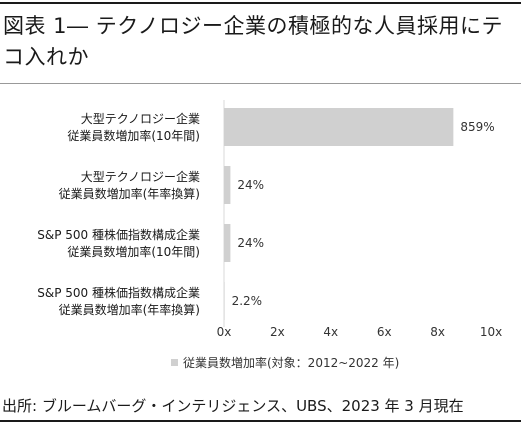 This screenshot has width=521, height=427. Describe the element at coordinates (118, 234) in the screenshot. I see `category-label-3-line-1: S&P 500 種株価指数構成企業` at that location.